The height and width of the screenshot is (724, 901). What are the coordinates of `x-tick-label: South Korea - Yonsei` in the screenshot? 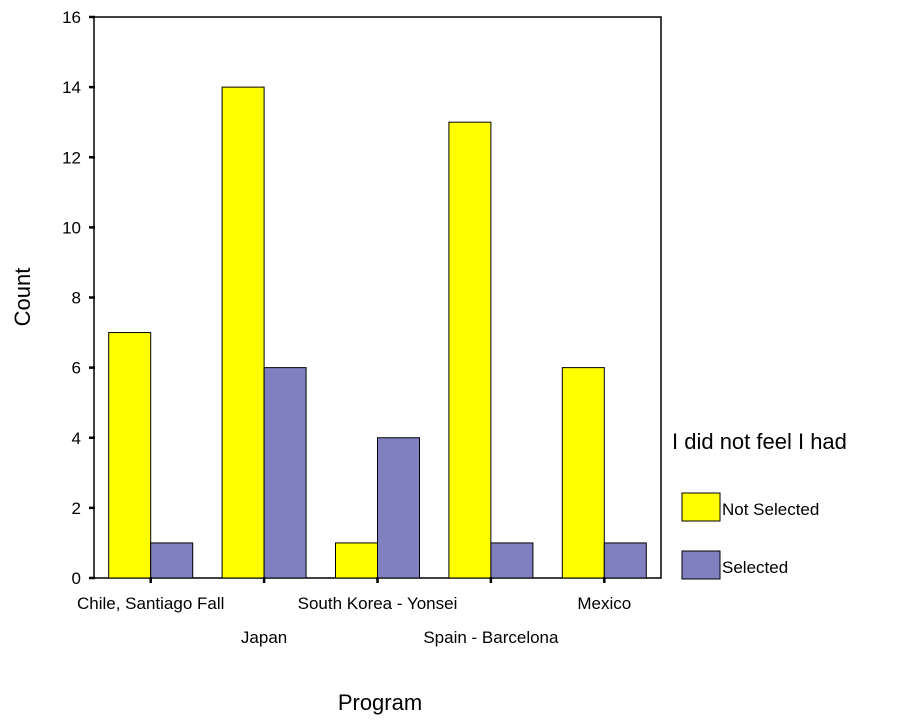 It's located at (378, 603).